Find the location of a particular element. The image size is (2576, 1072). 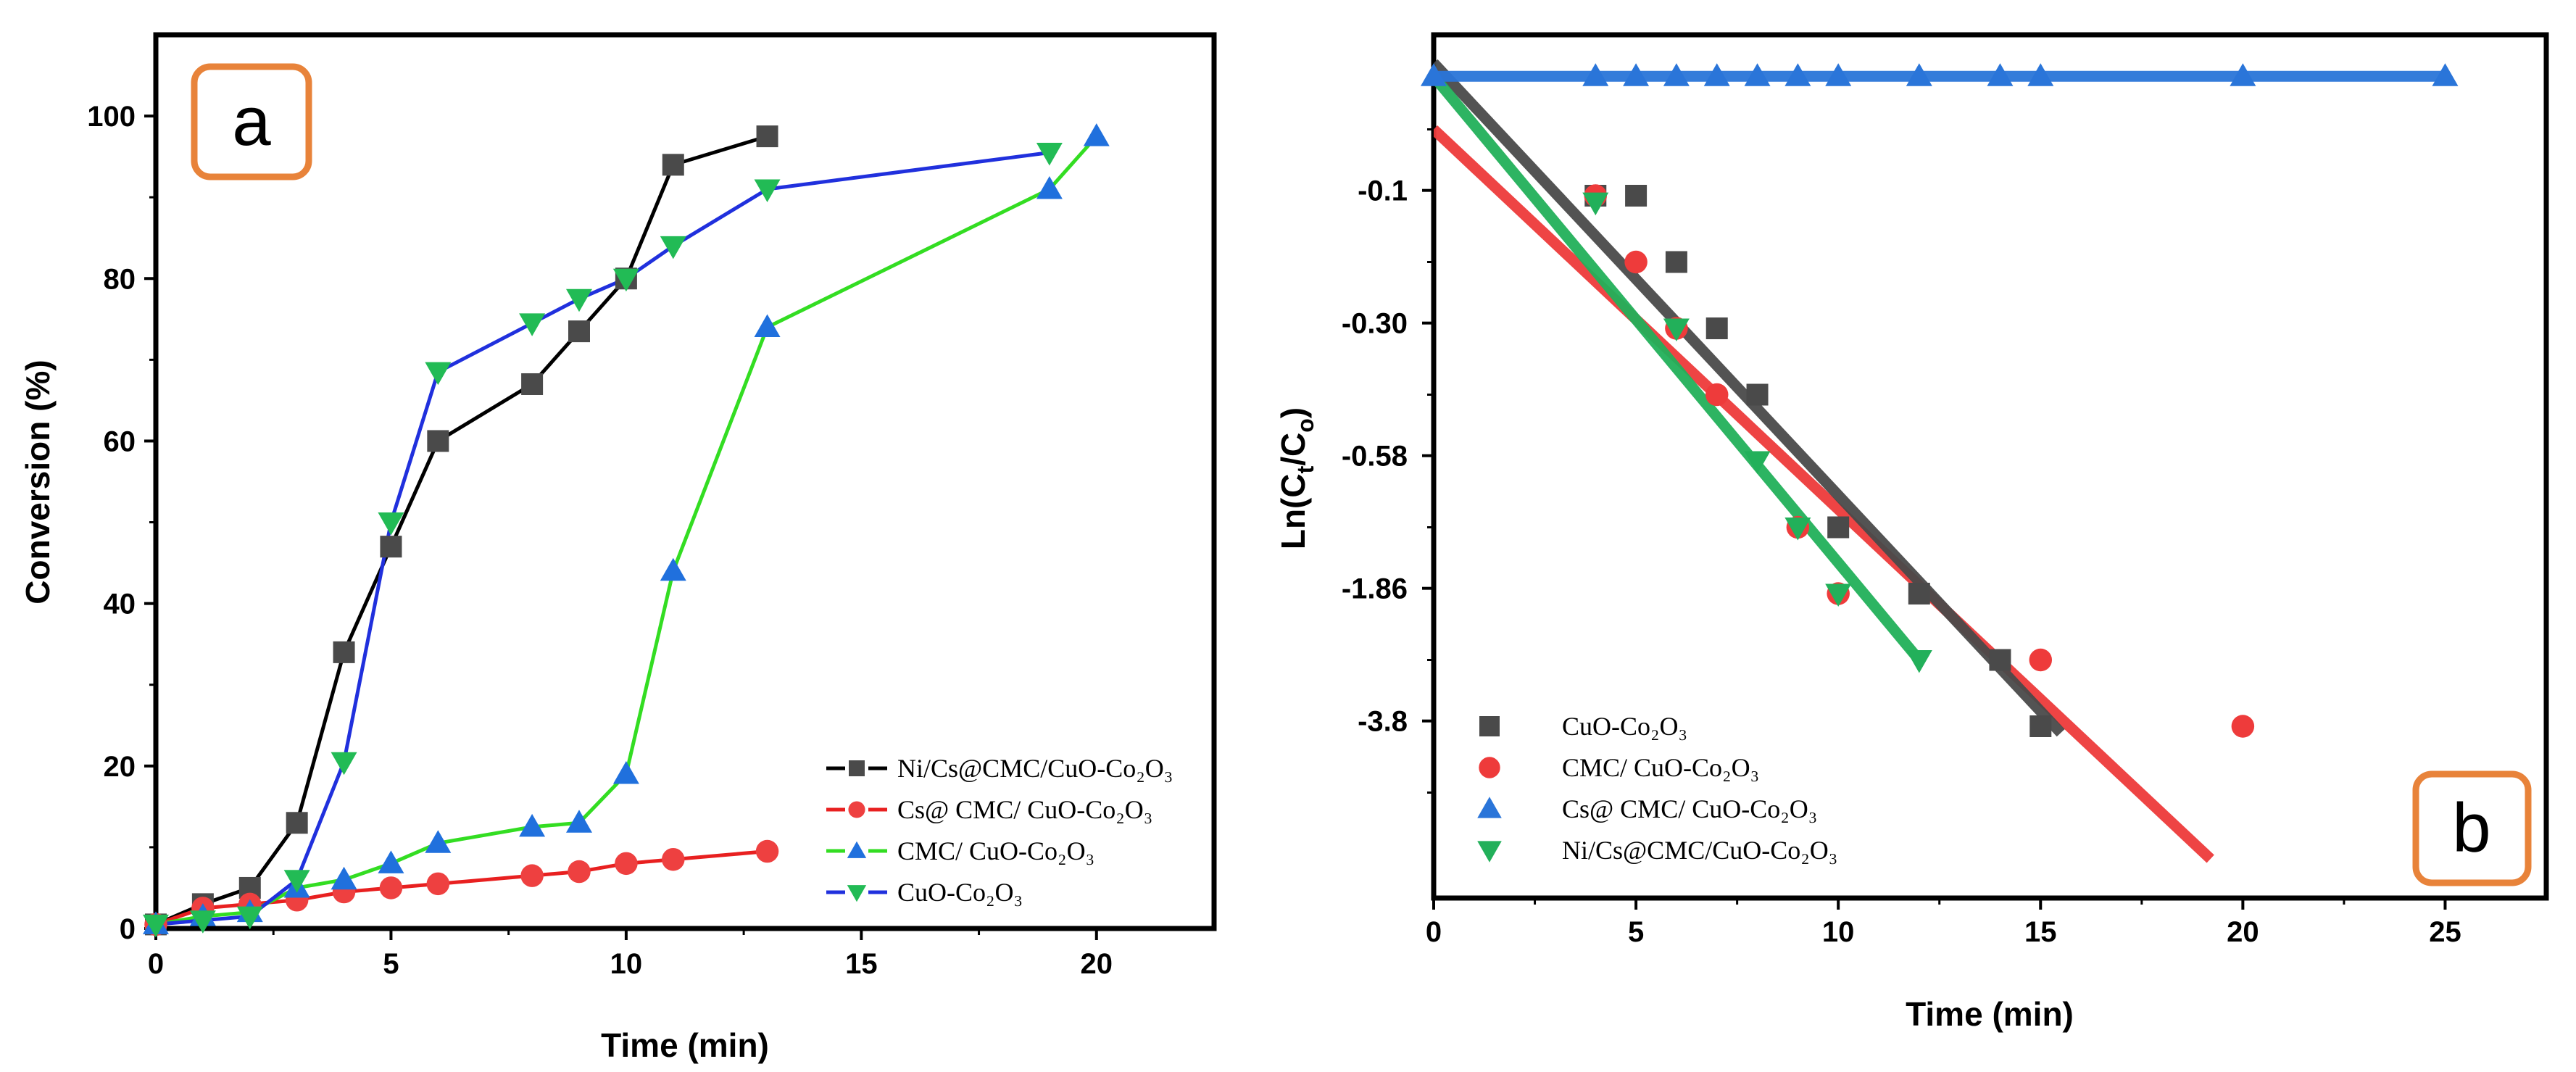

panel-a-badge-box is located at coordinates (251, 121).